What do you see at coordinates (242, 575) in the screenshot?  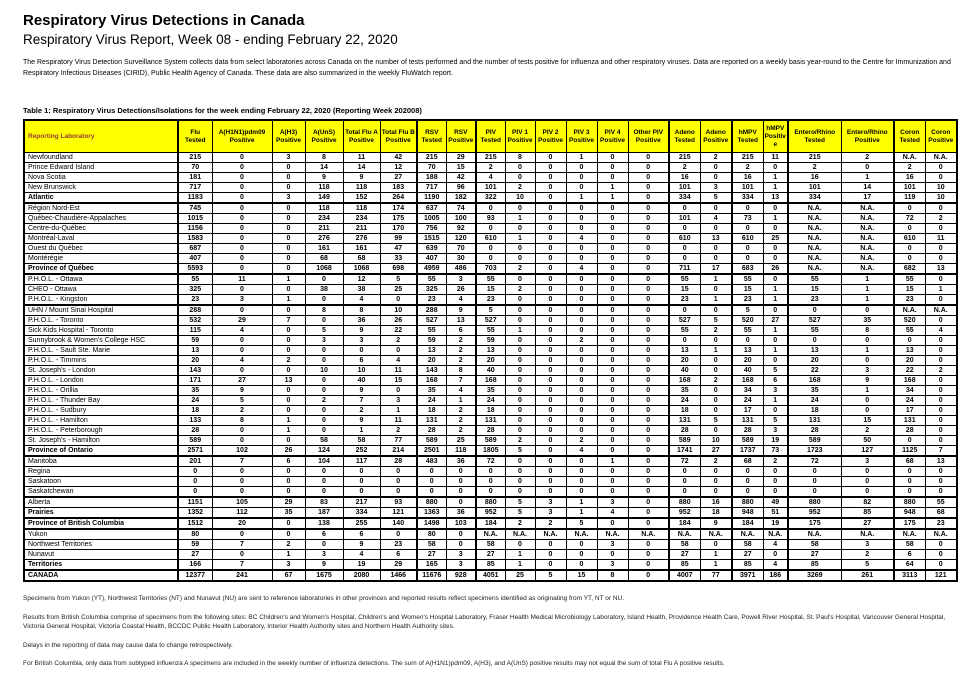 I see `cell: 241` at bounding box center [242, 575].